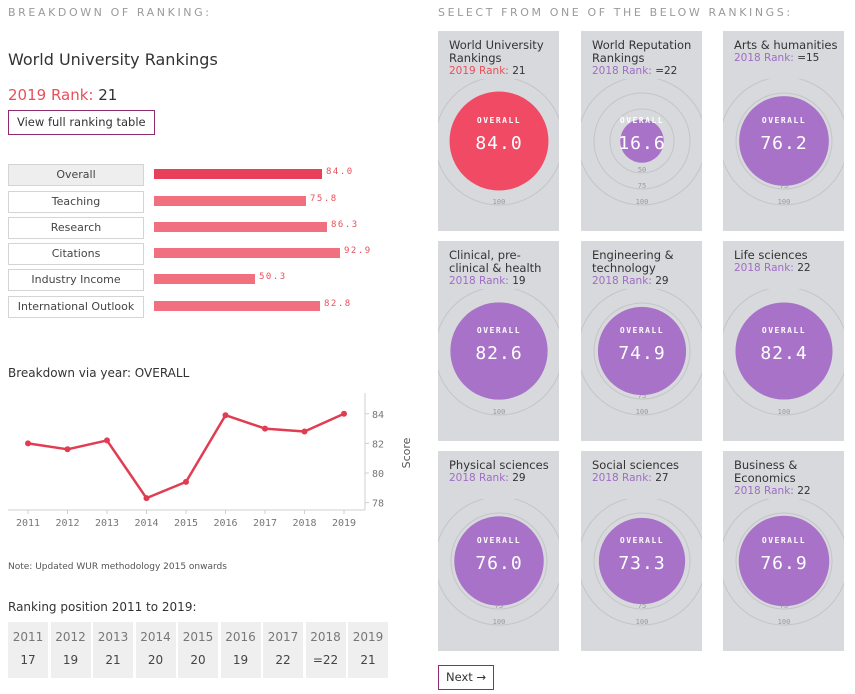 The image size is (855, 694). I want to click on metric-value: 84.0, so click(340, 172).